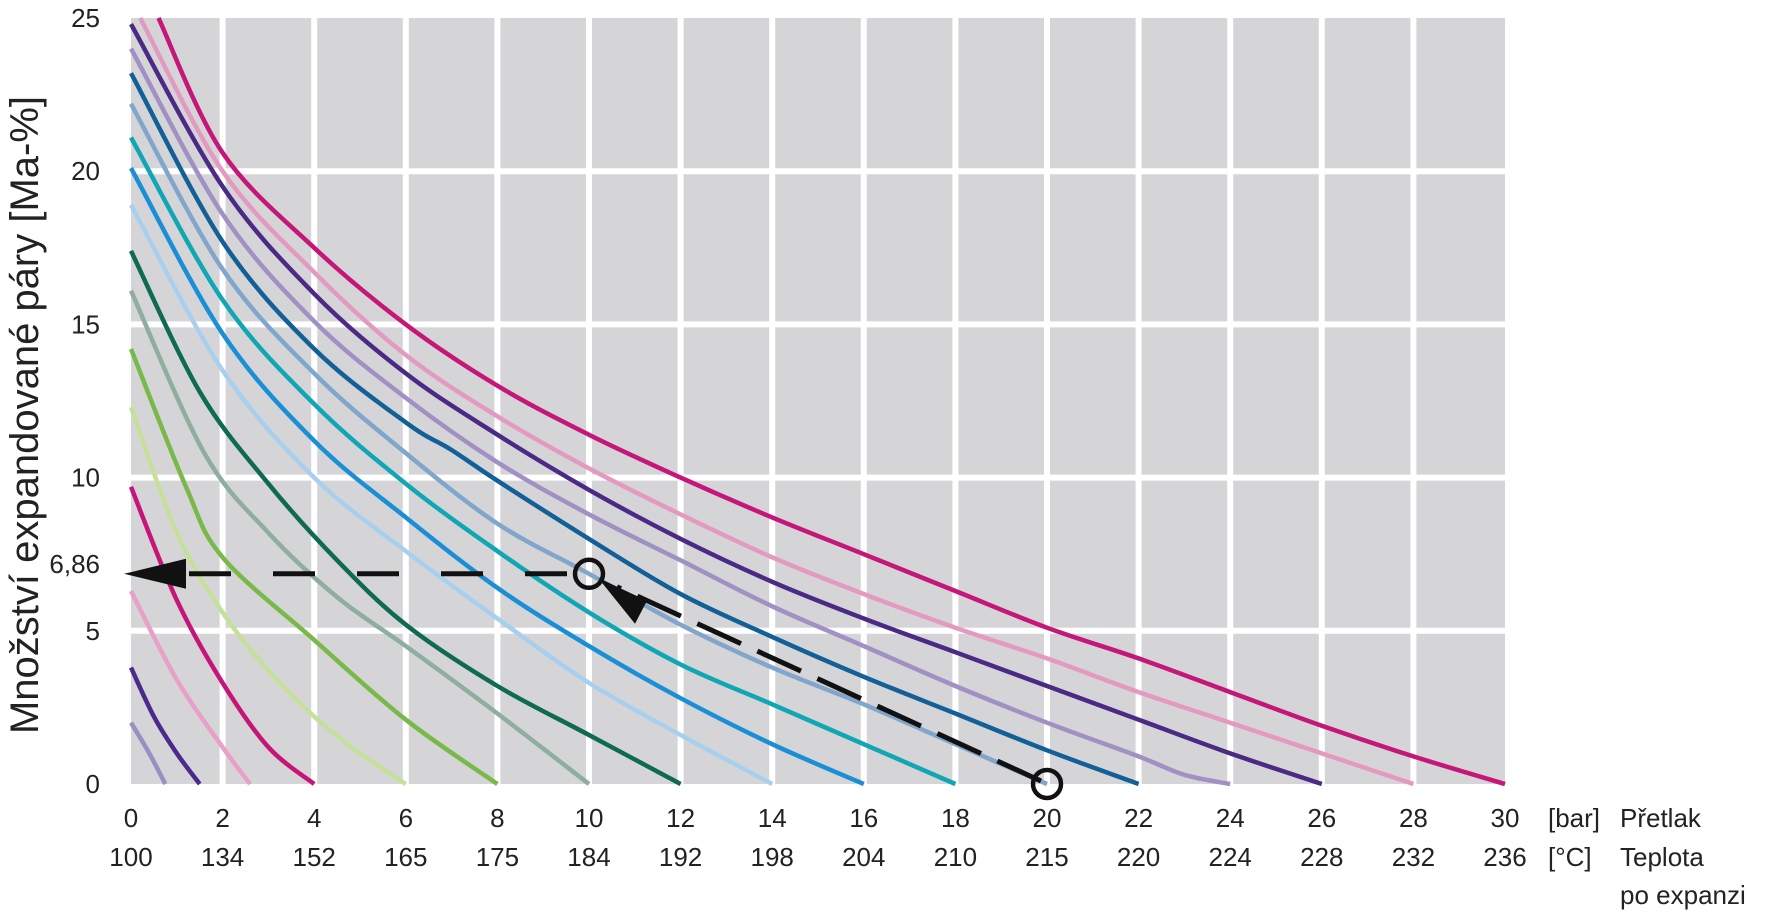 This screenshot has width=1768, height=917. I want to click on x2-tick-label: 175, so click(497, 857).